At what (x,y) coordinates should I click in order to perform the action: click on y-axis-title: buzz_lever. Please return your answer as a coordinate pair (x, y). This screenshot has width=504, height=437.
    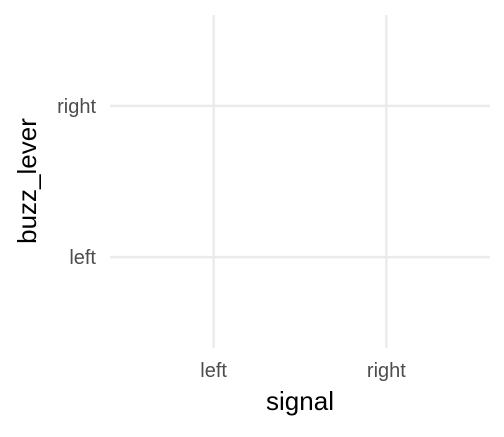
    Looking at the image, I should click on (27, 181).